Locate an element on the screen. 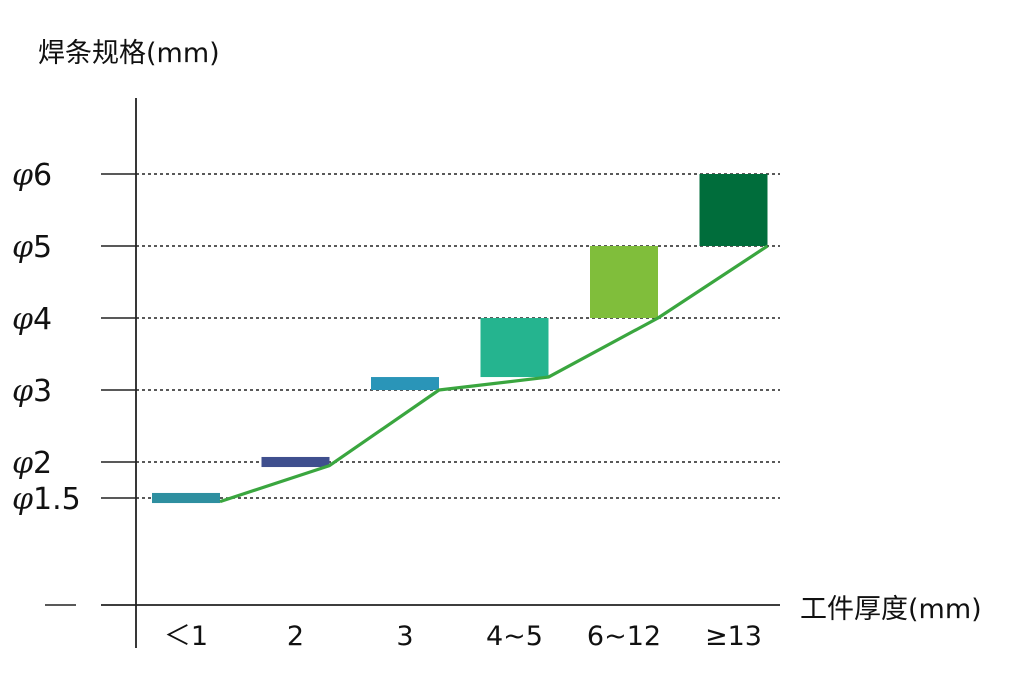  y-tick-label-5: φ6 is located at coordinates (32, 175).